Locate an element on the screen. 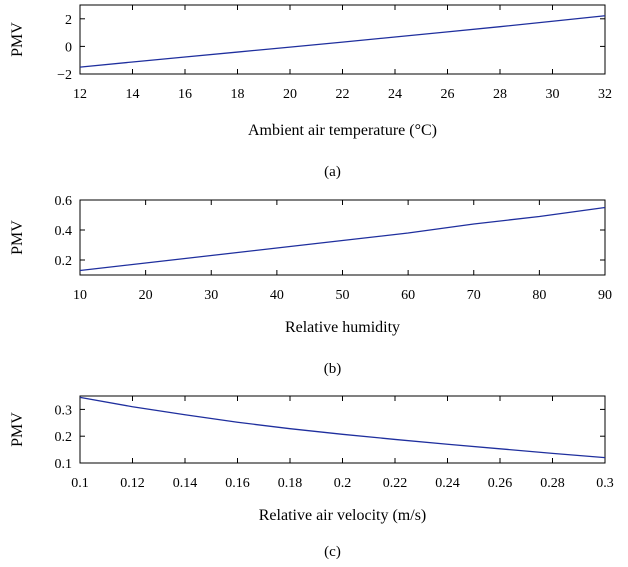 The width and height of the screenshot is (628, 567). x-tick-label: 18 is located at coordinates (238, 94).